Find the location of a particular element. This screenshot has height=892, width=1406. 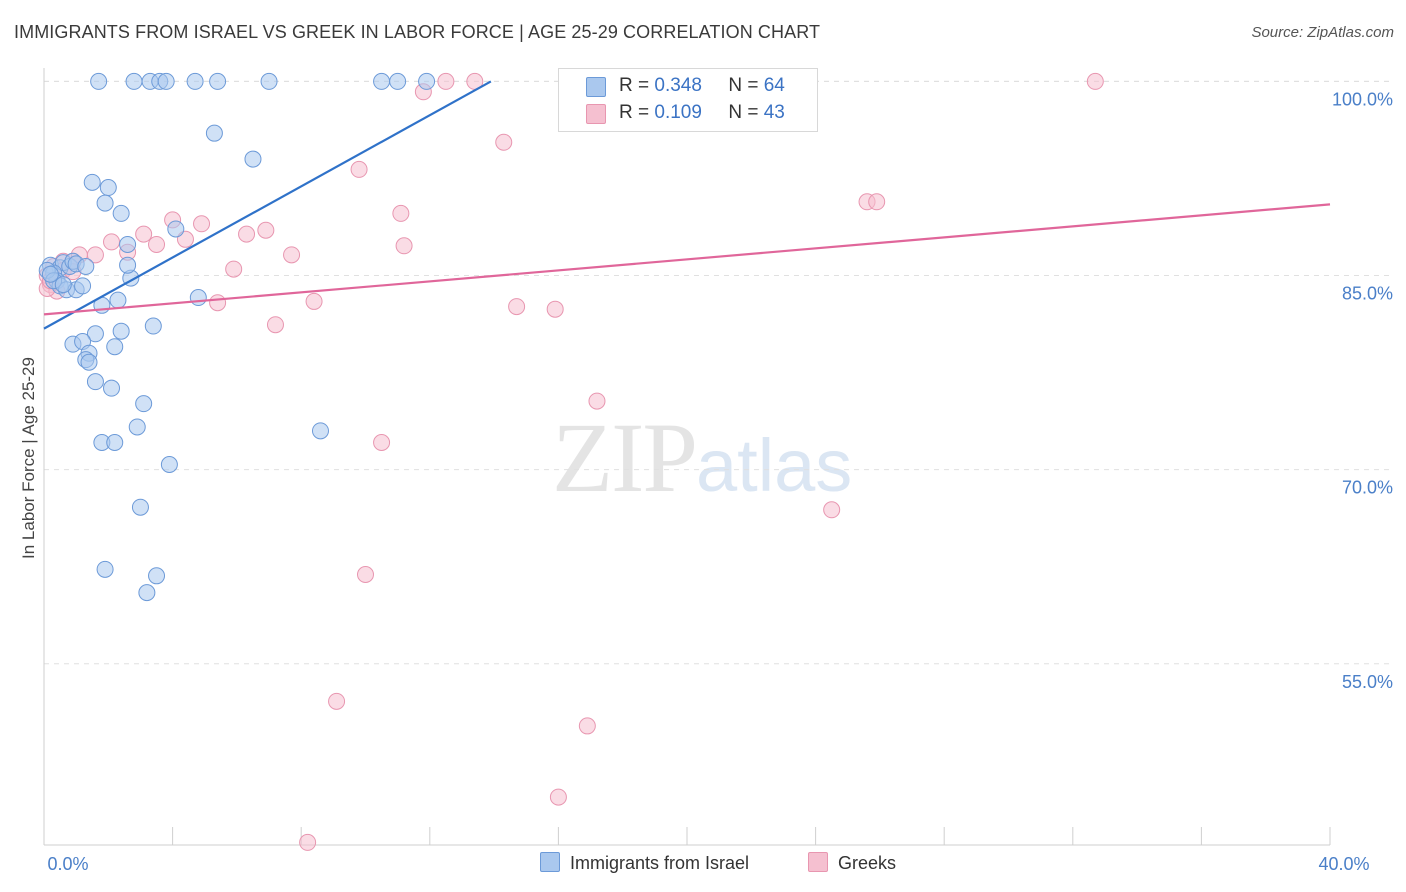

legend-n-label: N = is located at coordinates (743, 112).